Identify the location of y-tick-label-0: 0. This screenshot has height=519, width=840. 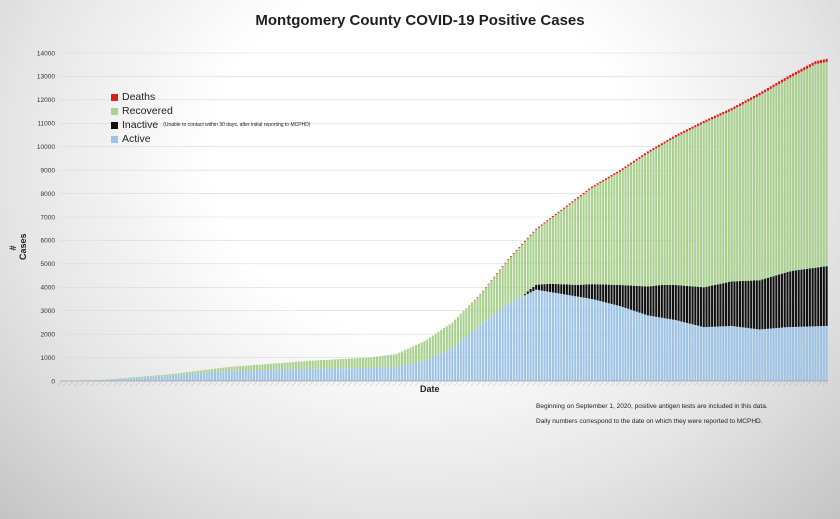
(53, 381).